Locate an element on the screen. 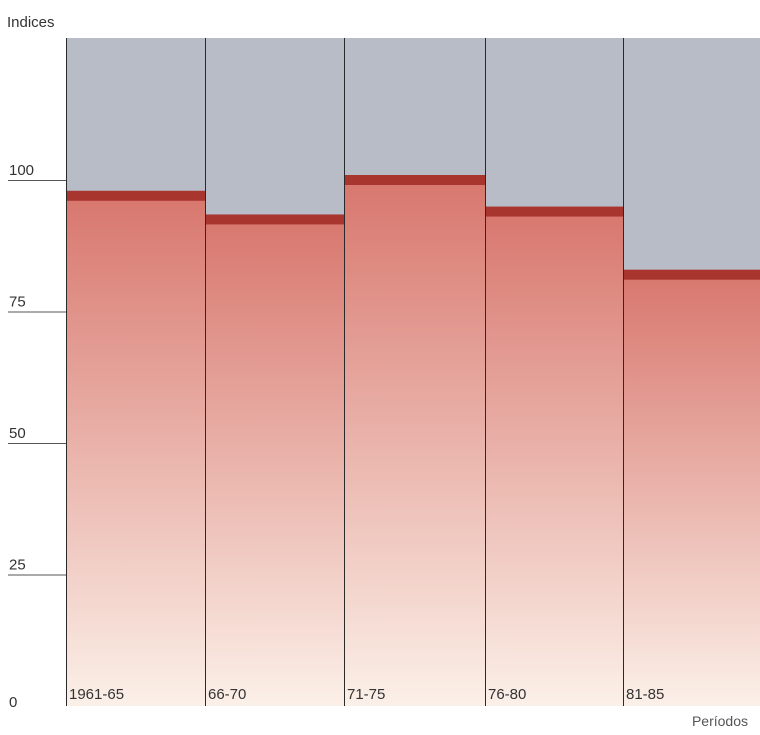  x-category-label: 81-85 is located at coordinates (645, 694).